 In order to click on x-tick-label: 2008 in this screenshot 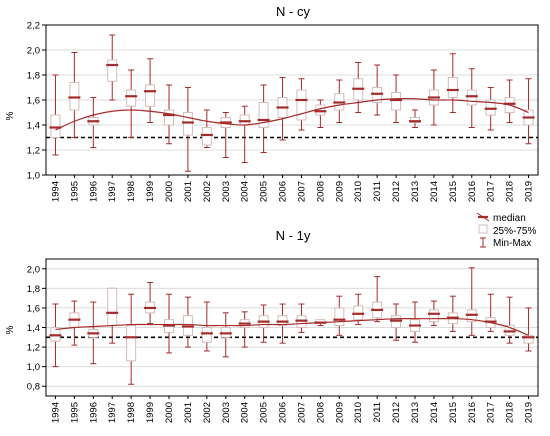, I will do `click(320, 191)`.